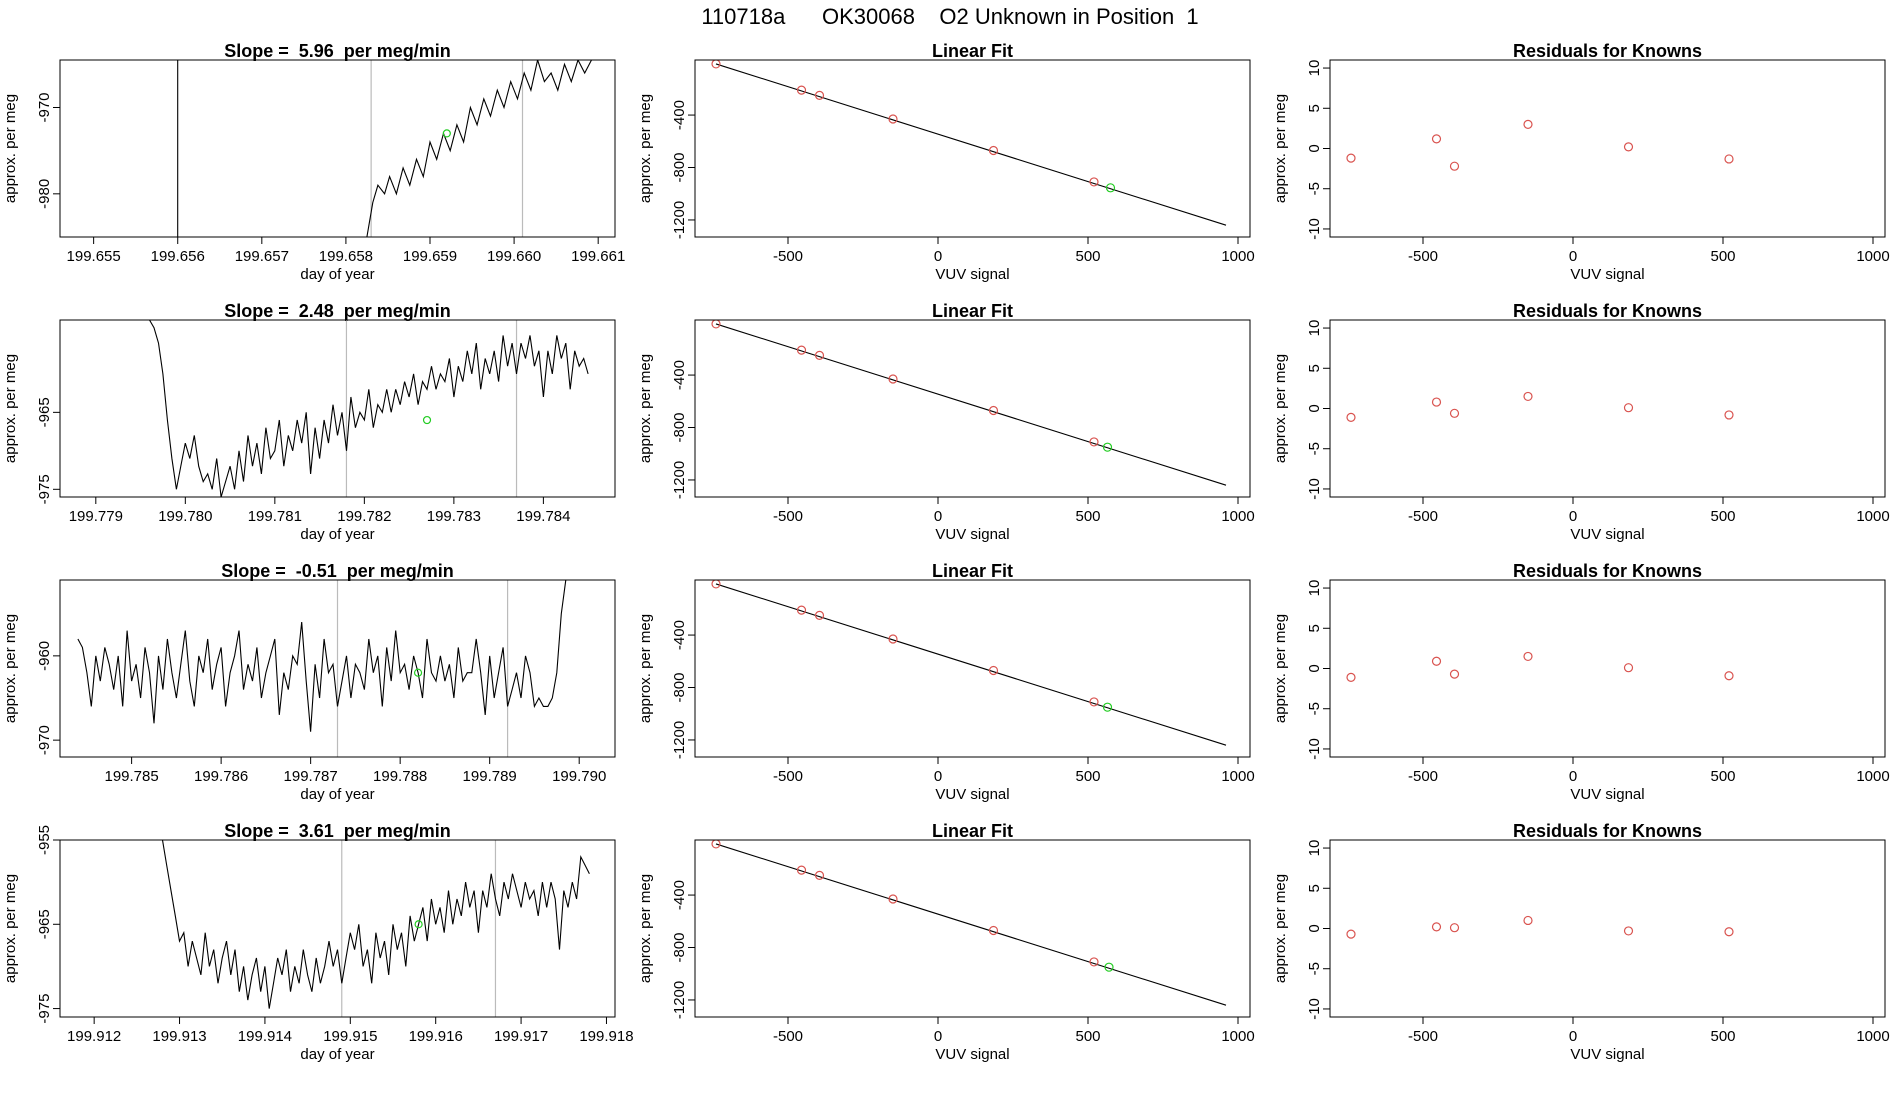 This screenshot has height=1100, width=1900. I want to click on x-tick-label: 199.915, so click(350, 1036).